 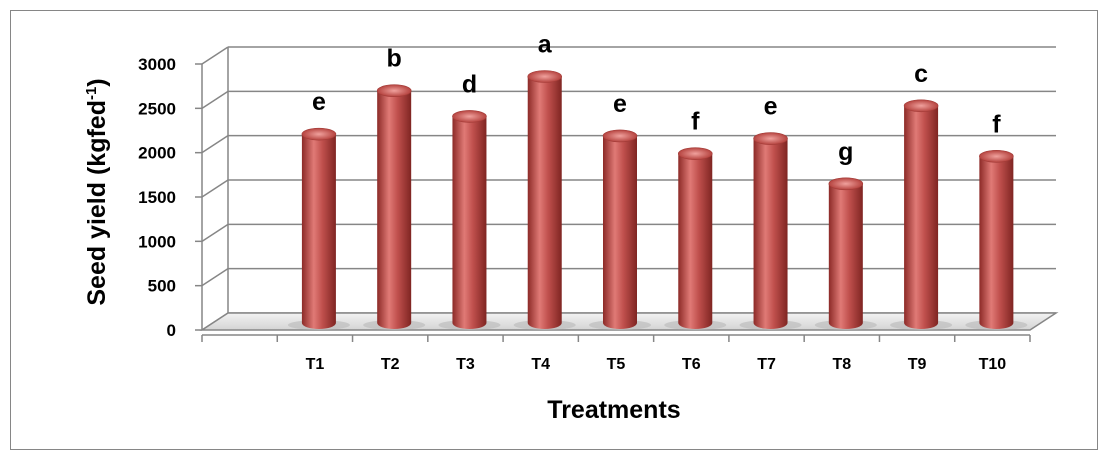 What do you see at coordinates (394, 59) in the screenshot?
I see `significance-letter: b` at bounding box center [394, 59].